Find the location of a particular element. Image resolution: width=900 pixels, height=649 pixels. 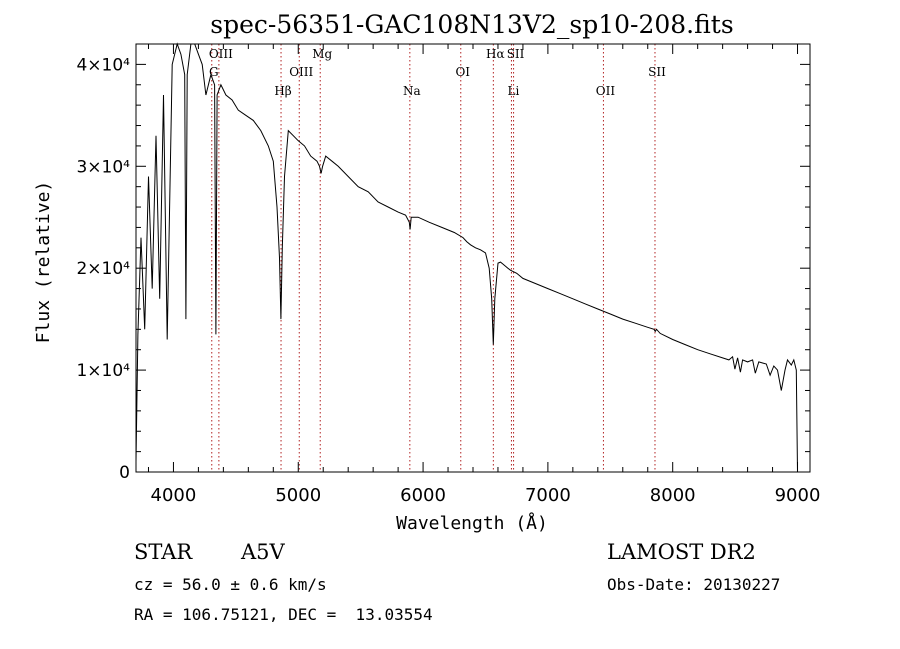

x-tick-label: 9000 is located at coordinates (798, 495).